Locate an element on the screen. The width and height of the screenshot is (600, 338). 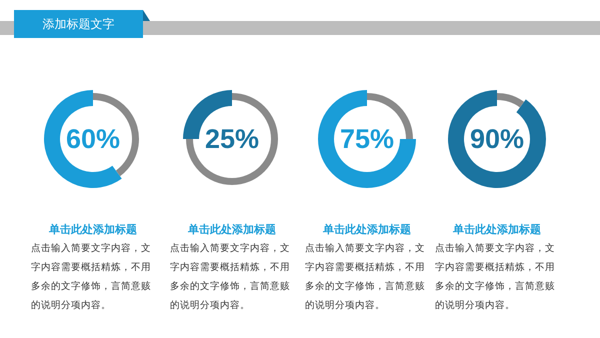
text: 60% is located at coordinates (93, 139).